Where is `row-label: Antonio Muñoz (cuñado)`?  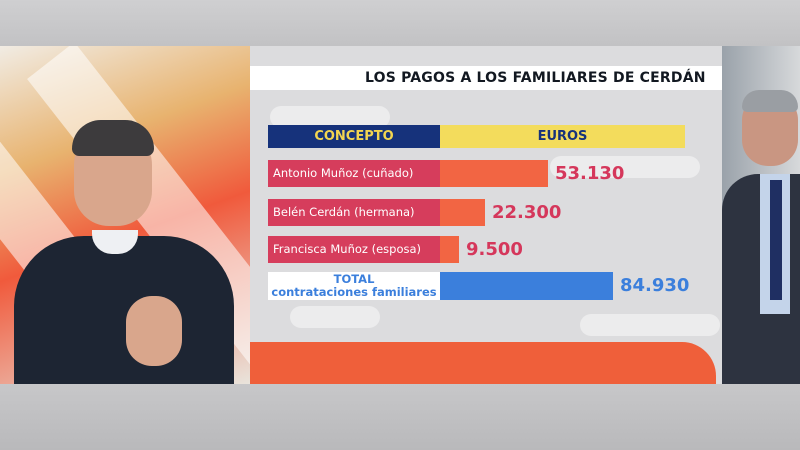
row-label: Antonio Muñoz (cuñado) is located at coordinates (354, 173).